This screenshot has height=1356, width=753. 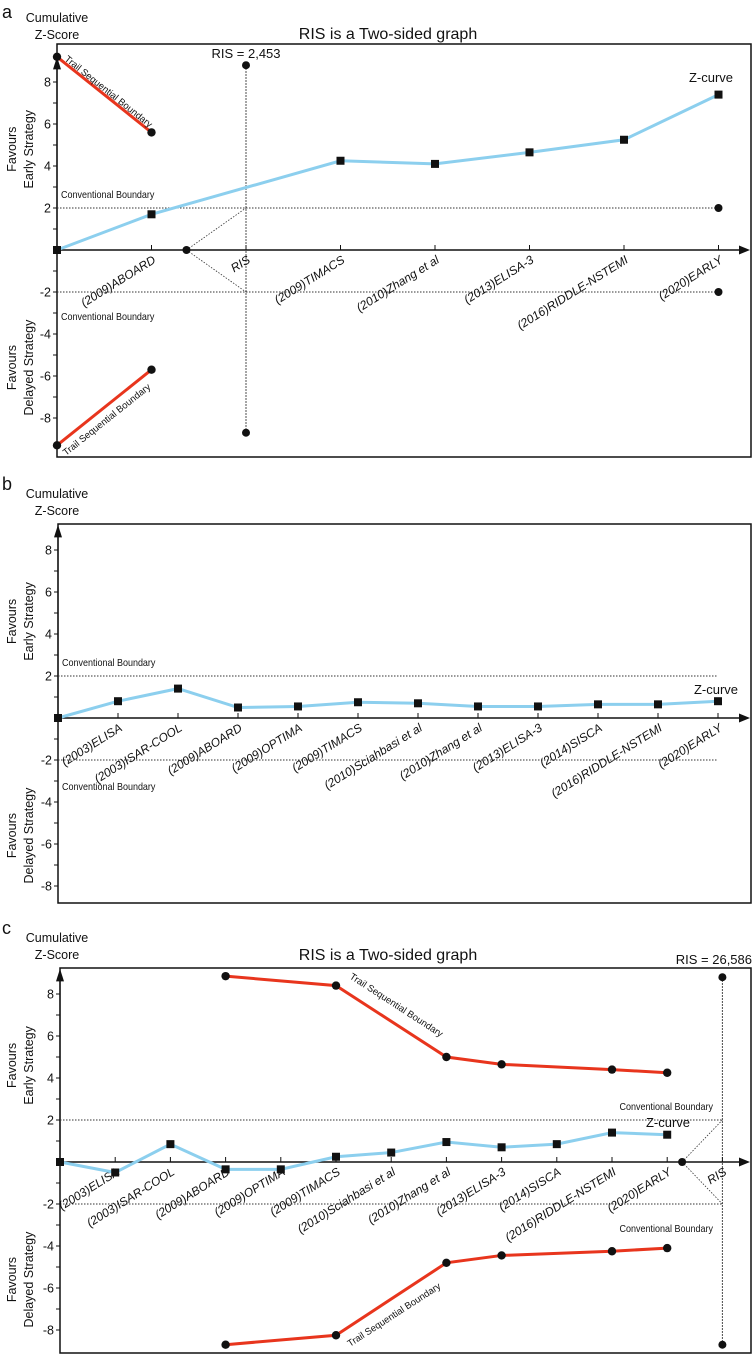 I want to click on x-category-label: (2013)ELISA-3, so click(x=498, y=280).